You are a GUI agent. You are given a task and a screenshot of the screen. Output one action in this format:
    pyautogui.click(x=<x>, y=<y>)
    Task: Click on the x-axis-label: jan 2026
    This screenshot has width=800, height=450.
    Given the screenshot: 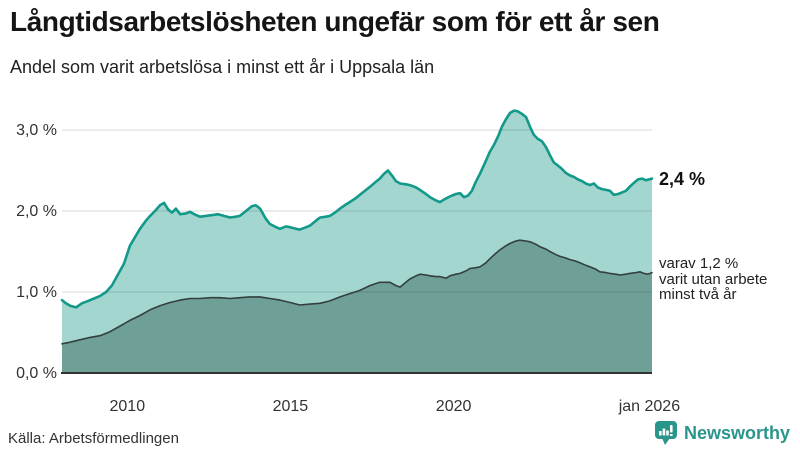 What is the action you would take?
    pyautogui.click(x=649, y=406)
    